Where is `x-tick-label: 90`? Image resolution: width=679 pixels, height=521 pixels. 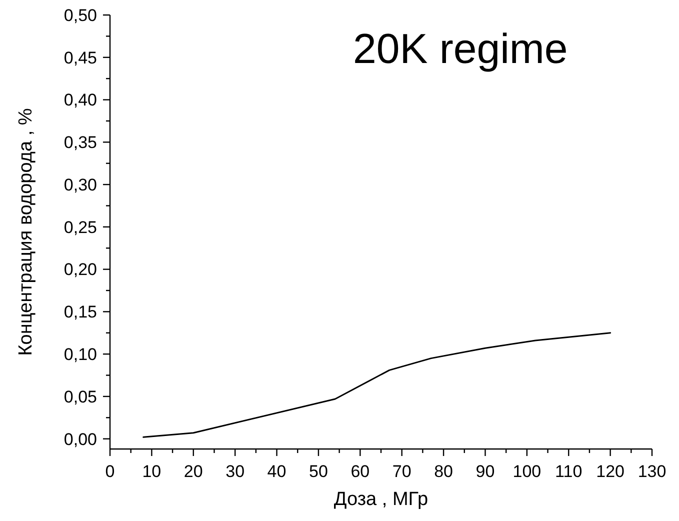 x-tick-label: 90 is located at coordinates (485, 471).